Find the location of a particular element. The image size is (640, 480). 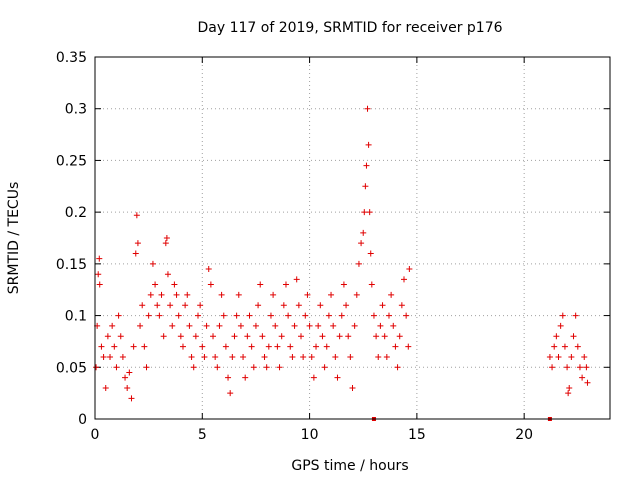

y-tick-label: 0.25 is located at coordinates (71, 161).